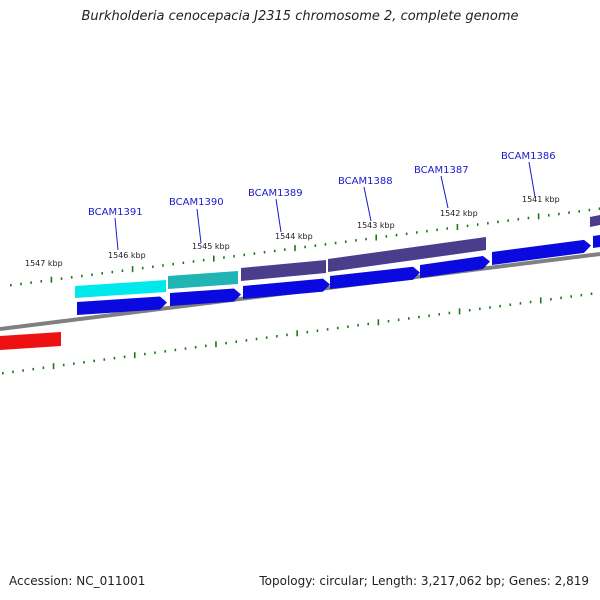  I want to click on inner-tick-ring, so click(297, 333).